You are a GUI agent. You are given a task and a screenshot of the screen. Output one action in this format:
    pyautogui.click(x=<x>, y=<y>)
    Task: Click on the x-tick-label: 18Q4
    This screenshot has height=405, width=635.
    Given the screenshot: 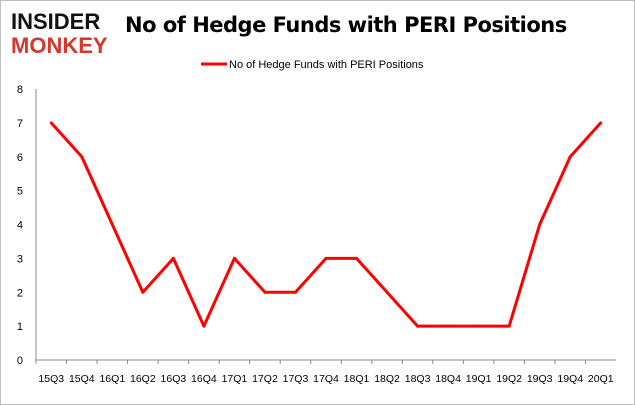 What is the action you would take?
    pyautogui.click(x=448, y=379)
    